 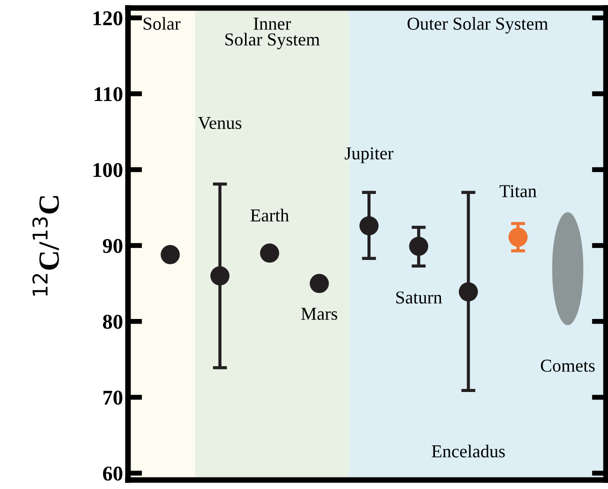 What do you see at coordinates (112, 473) in the screenshot?
I see `y-tick-label: 60` at bounding box center [112, 473].